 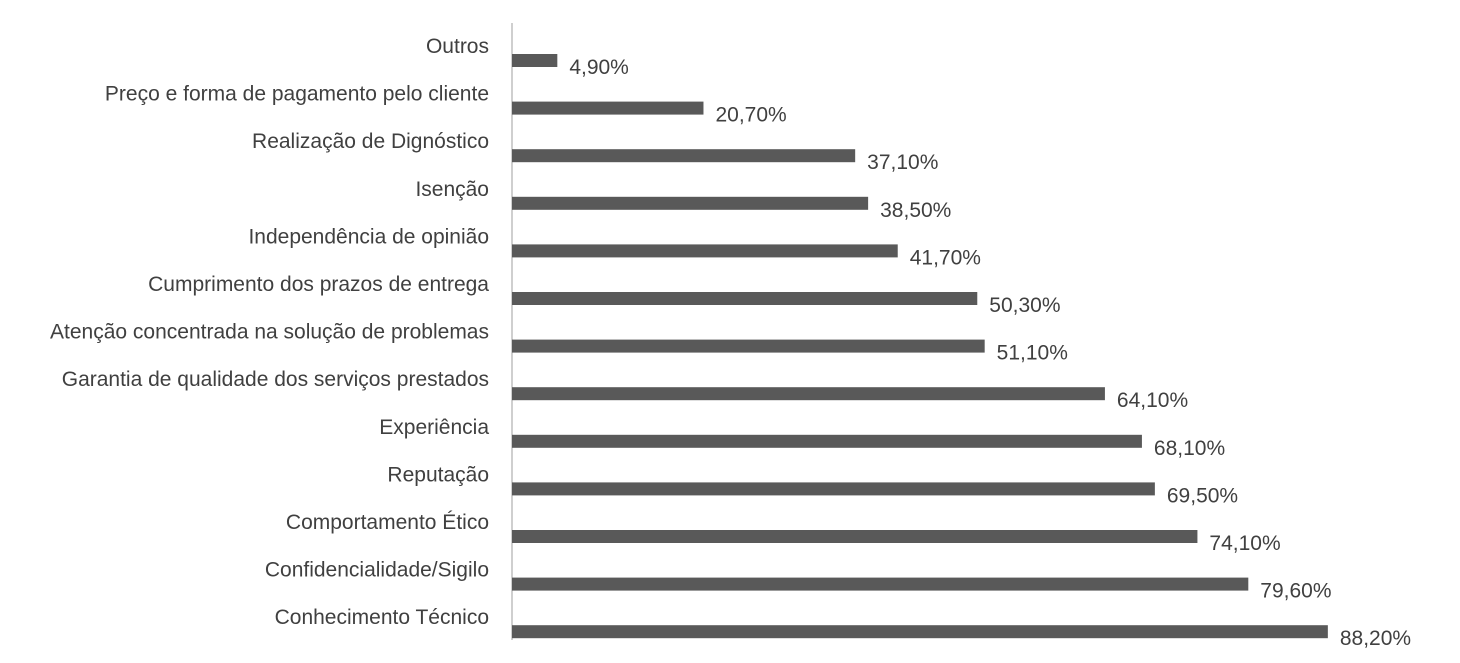 I want to click on category-label: Comportamento Ético, so click(x=387, y=522).